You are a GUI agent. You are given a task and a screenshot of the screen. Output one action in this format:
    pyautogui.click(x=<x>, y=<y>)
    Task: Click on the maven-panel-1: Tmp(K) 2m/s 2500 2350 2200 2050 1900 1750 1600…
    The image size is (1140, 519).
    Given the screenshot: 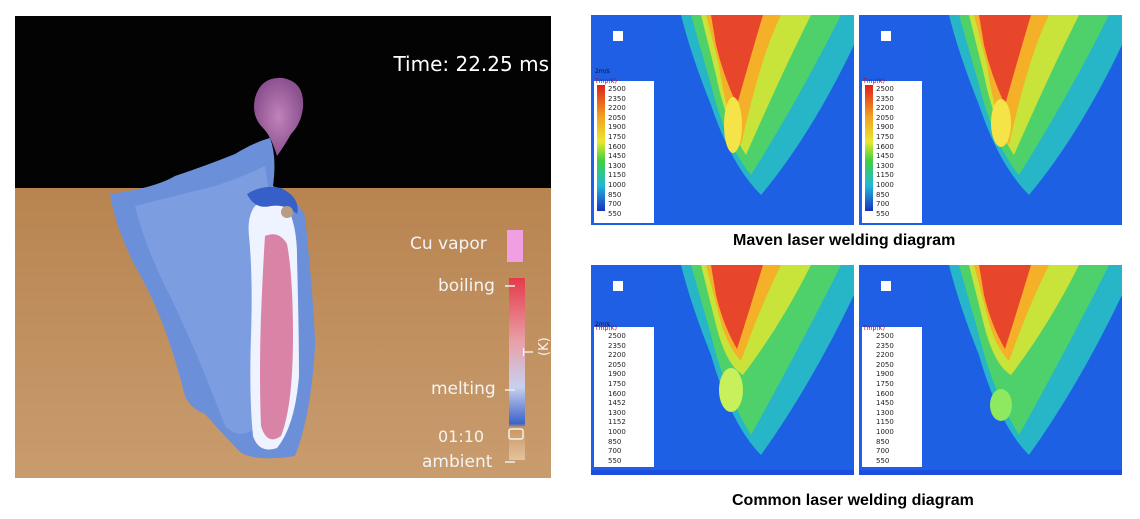 What is the action you would take?
    pyautogui.click(x=722, y=120)
    